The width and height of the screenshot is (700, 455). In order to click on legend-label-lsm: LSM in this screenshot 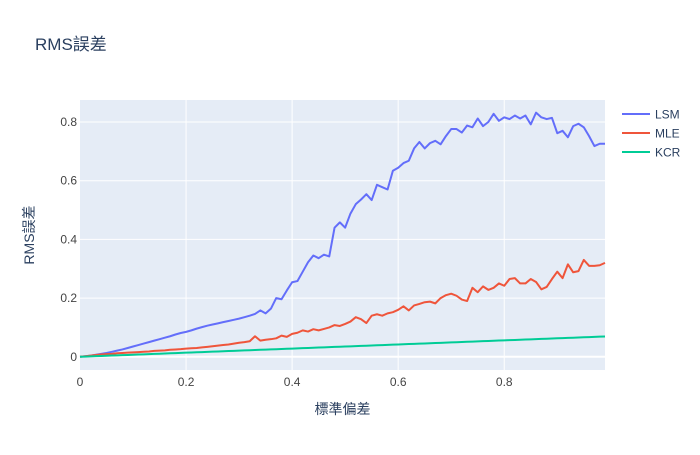, I will do `click(667, 115)`.